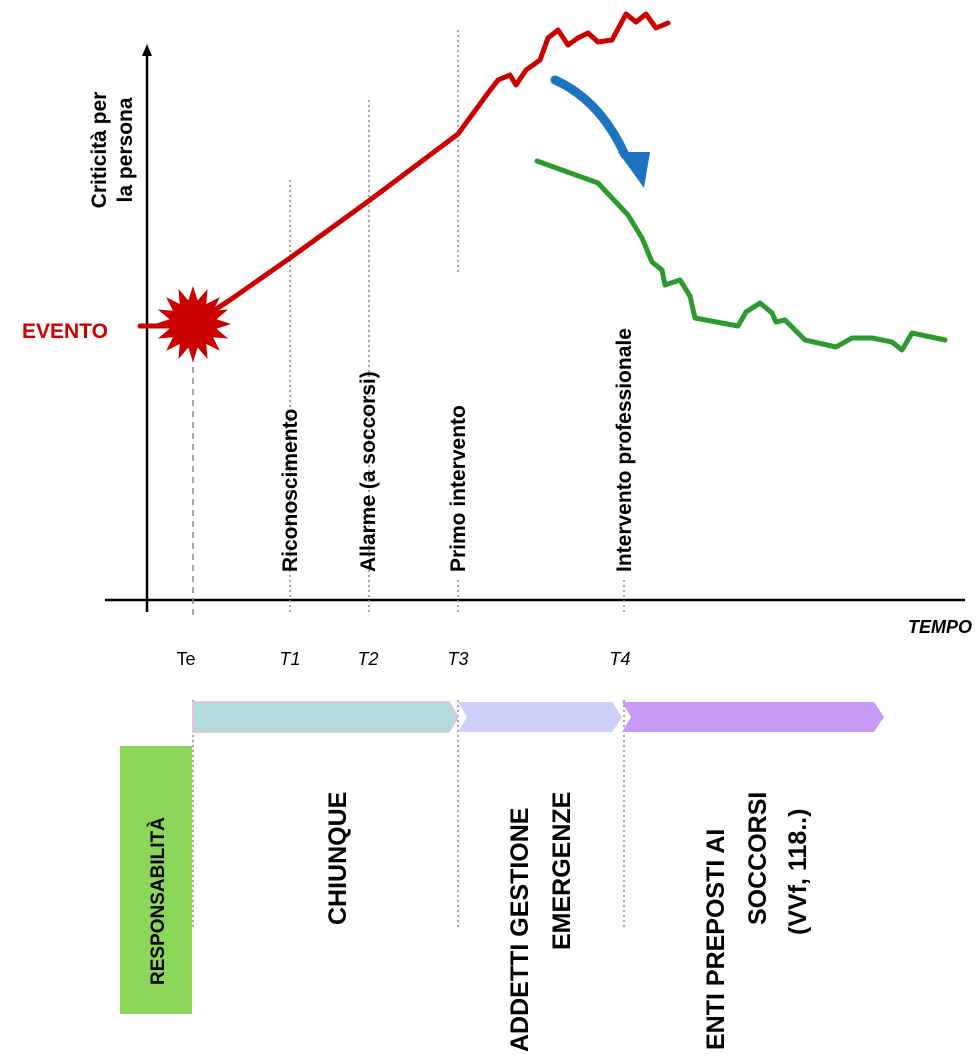 The width and height of the screenshot is (976, 1060). Describe the element at coordinates (753, 717) in the screenshot. I see `phase-arrow-enti` at that location.